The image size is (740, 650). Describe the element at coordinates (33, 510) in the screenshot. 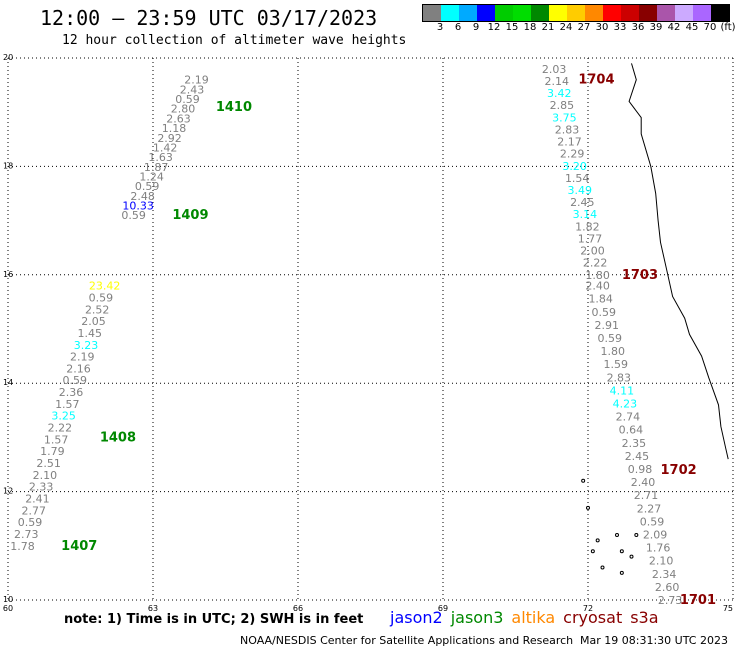

I see `wave-height-label: 2.77` at that location.